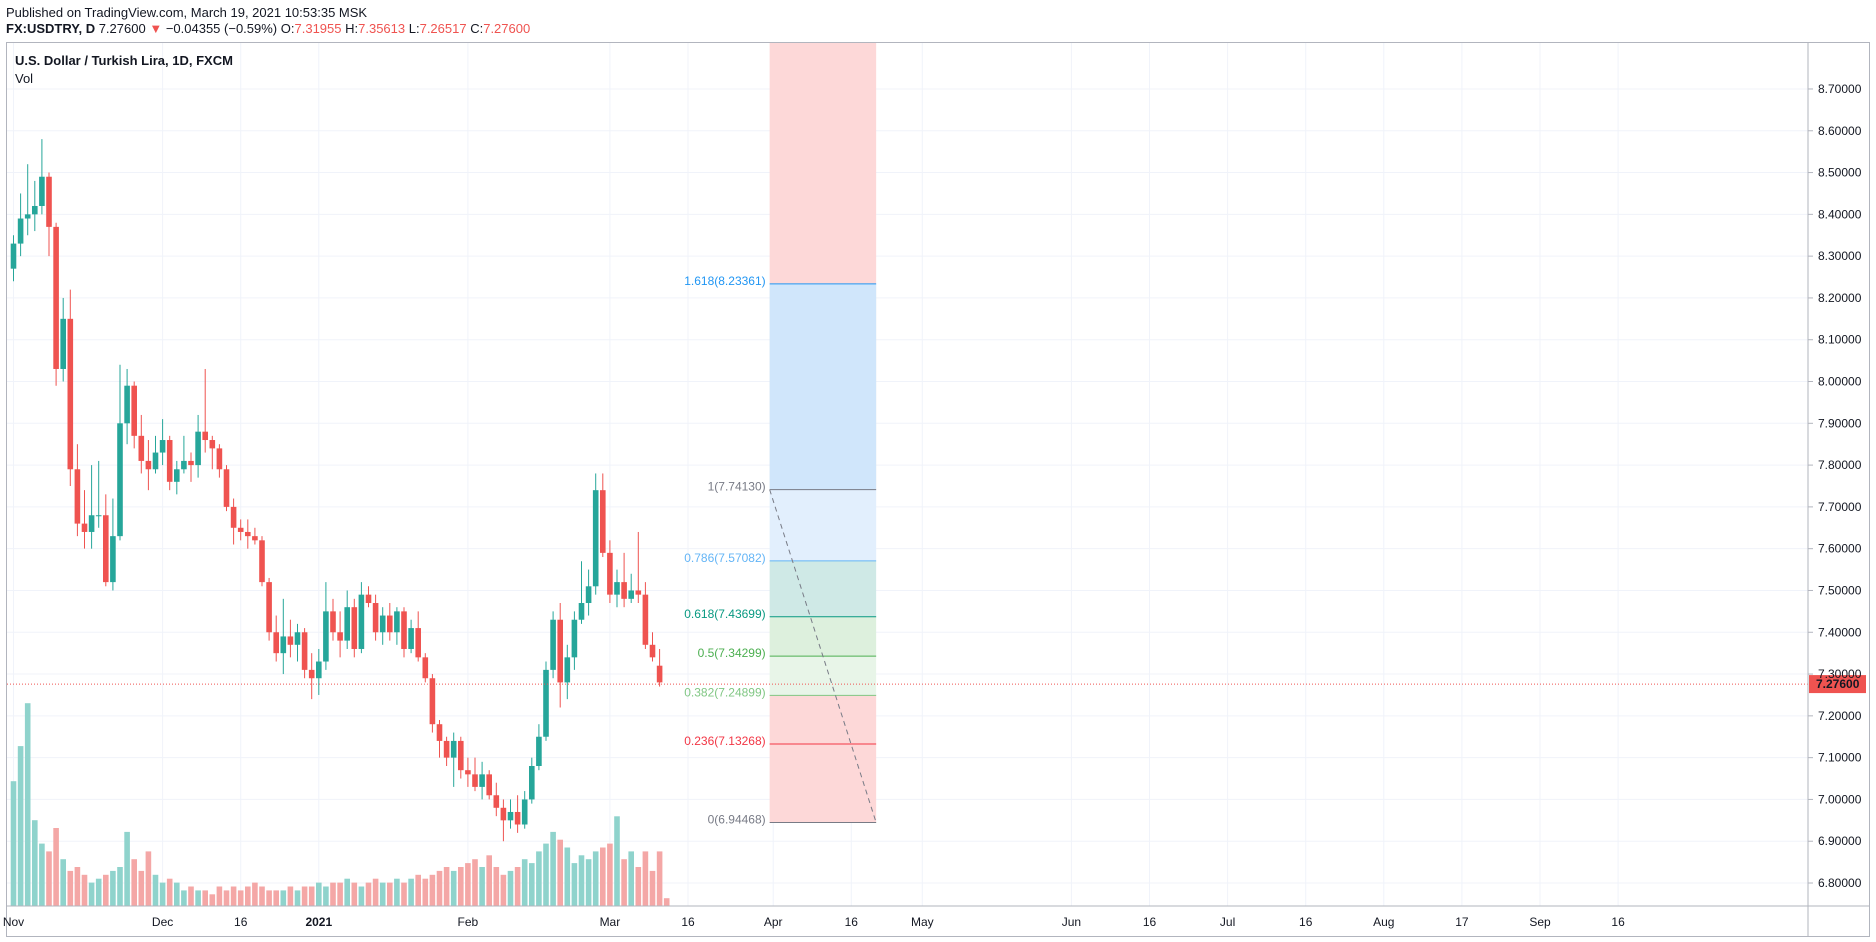  Describe the element at coordinates (1840, 465) in the screenshot. I see `price-tick-label: 7.80000` at that location.